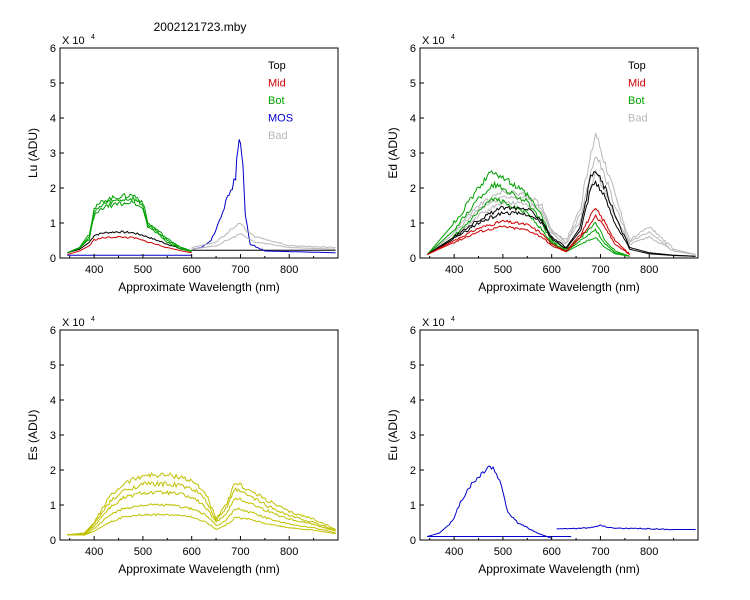  Describe the element at coordinates (393, 152) in the screenshot. I see `y-axis-label: Ed (ADU)` at that location.